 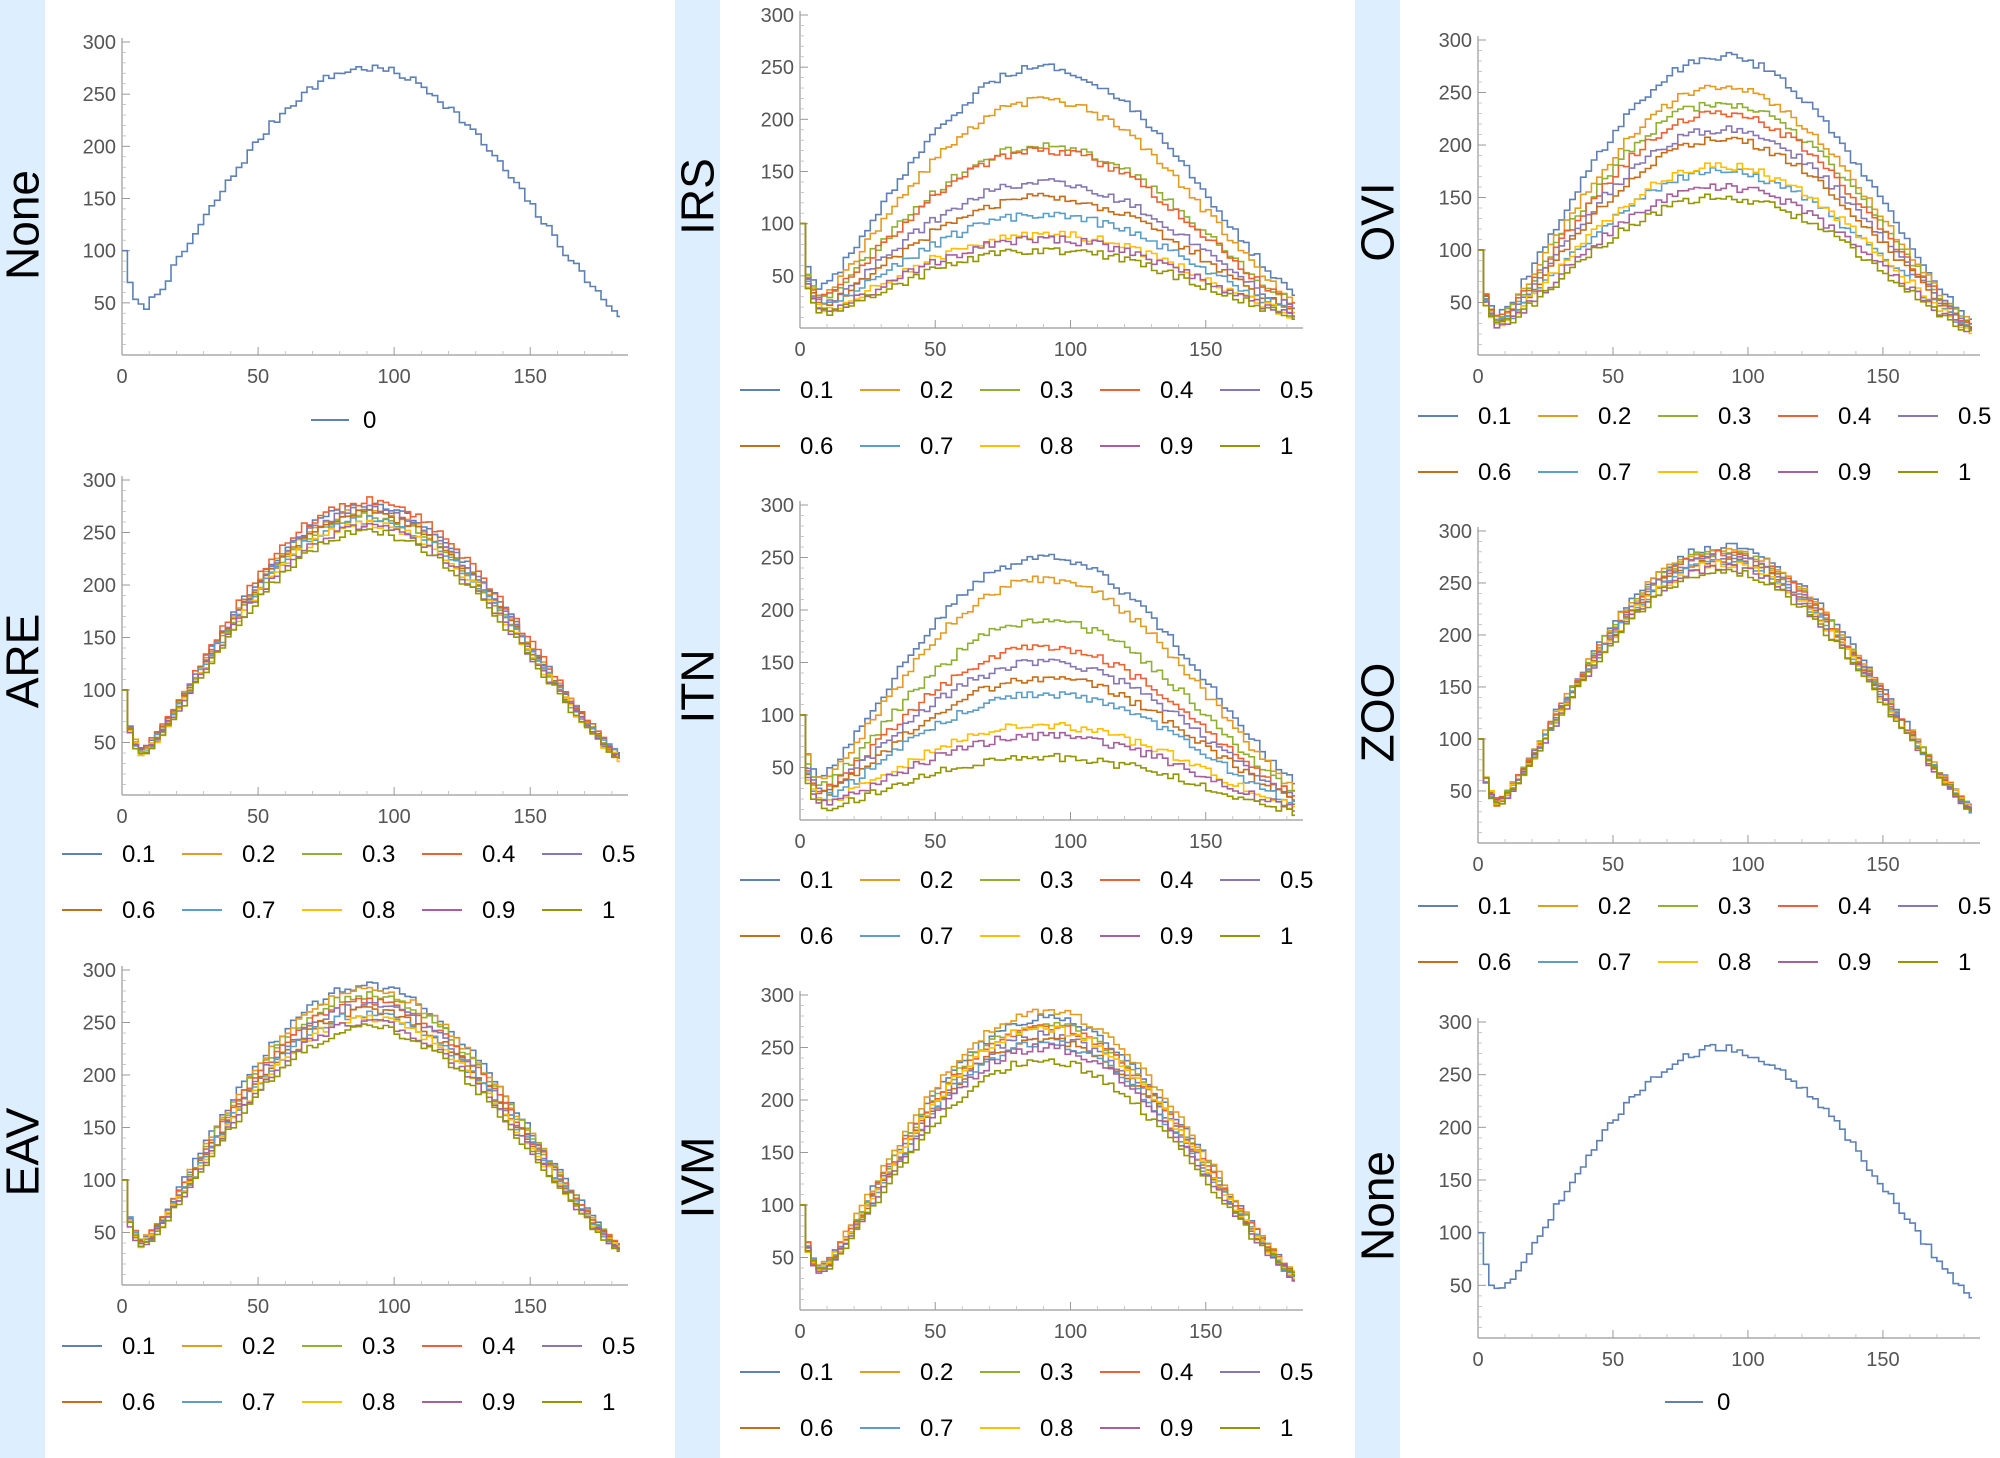 What do you see at coordinates (698, 1178) in the screenshot?
I see `row-label: IVM` at bounding box center [698, 1178].